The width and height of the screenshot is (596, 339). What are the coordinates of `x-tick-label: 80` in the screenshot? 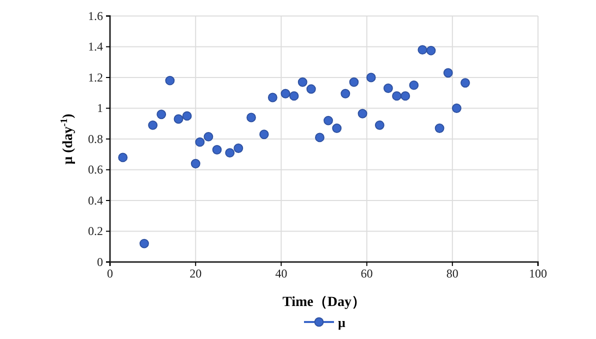 It's located at (452, 273).